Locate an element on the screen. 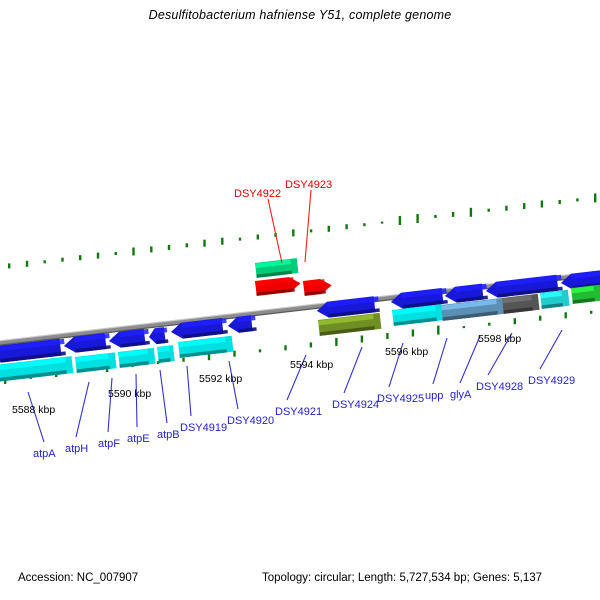 Image resolution: width=600 pixels, height=600 pixels. gene-label-atph: atpH is located at coordinates (77, 449).